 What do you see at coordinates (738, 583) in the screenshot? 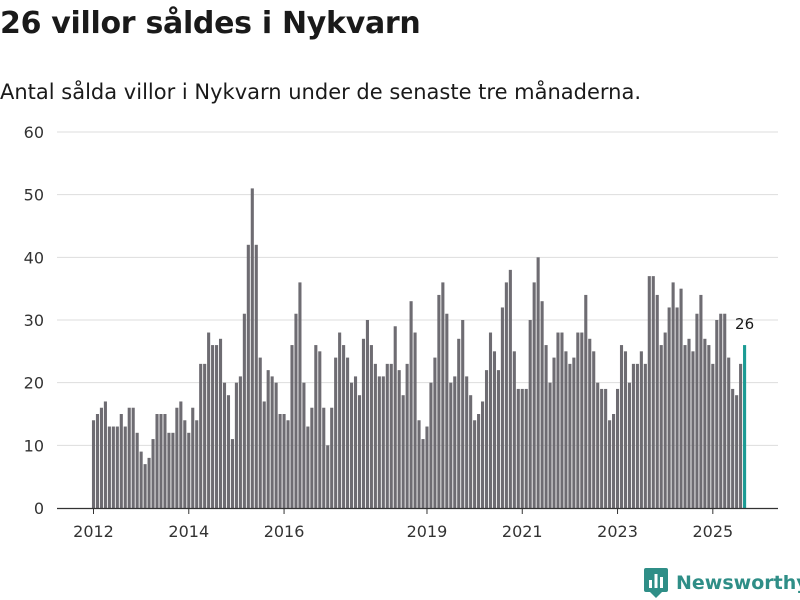
I see `brand-name: Newsworthy` at bounding box center [738, 583].